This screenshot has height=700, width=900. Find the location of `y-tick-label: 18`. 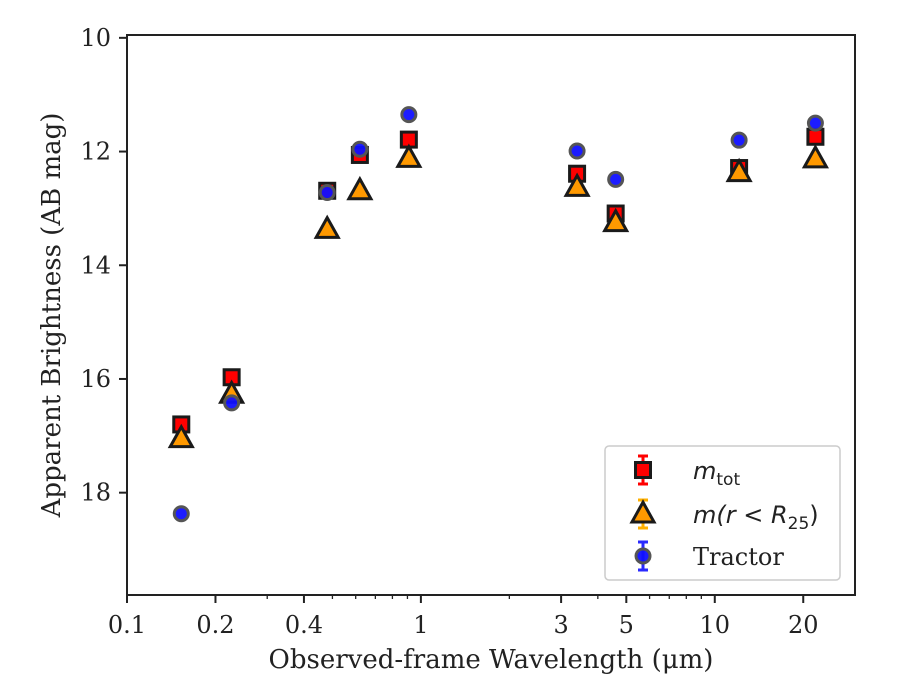

y-tick-label: 18 is located at coordinates (95, 493).